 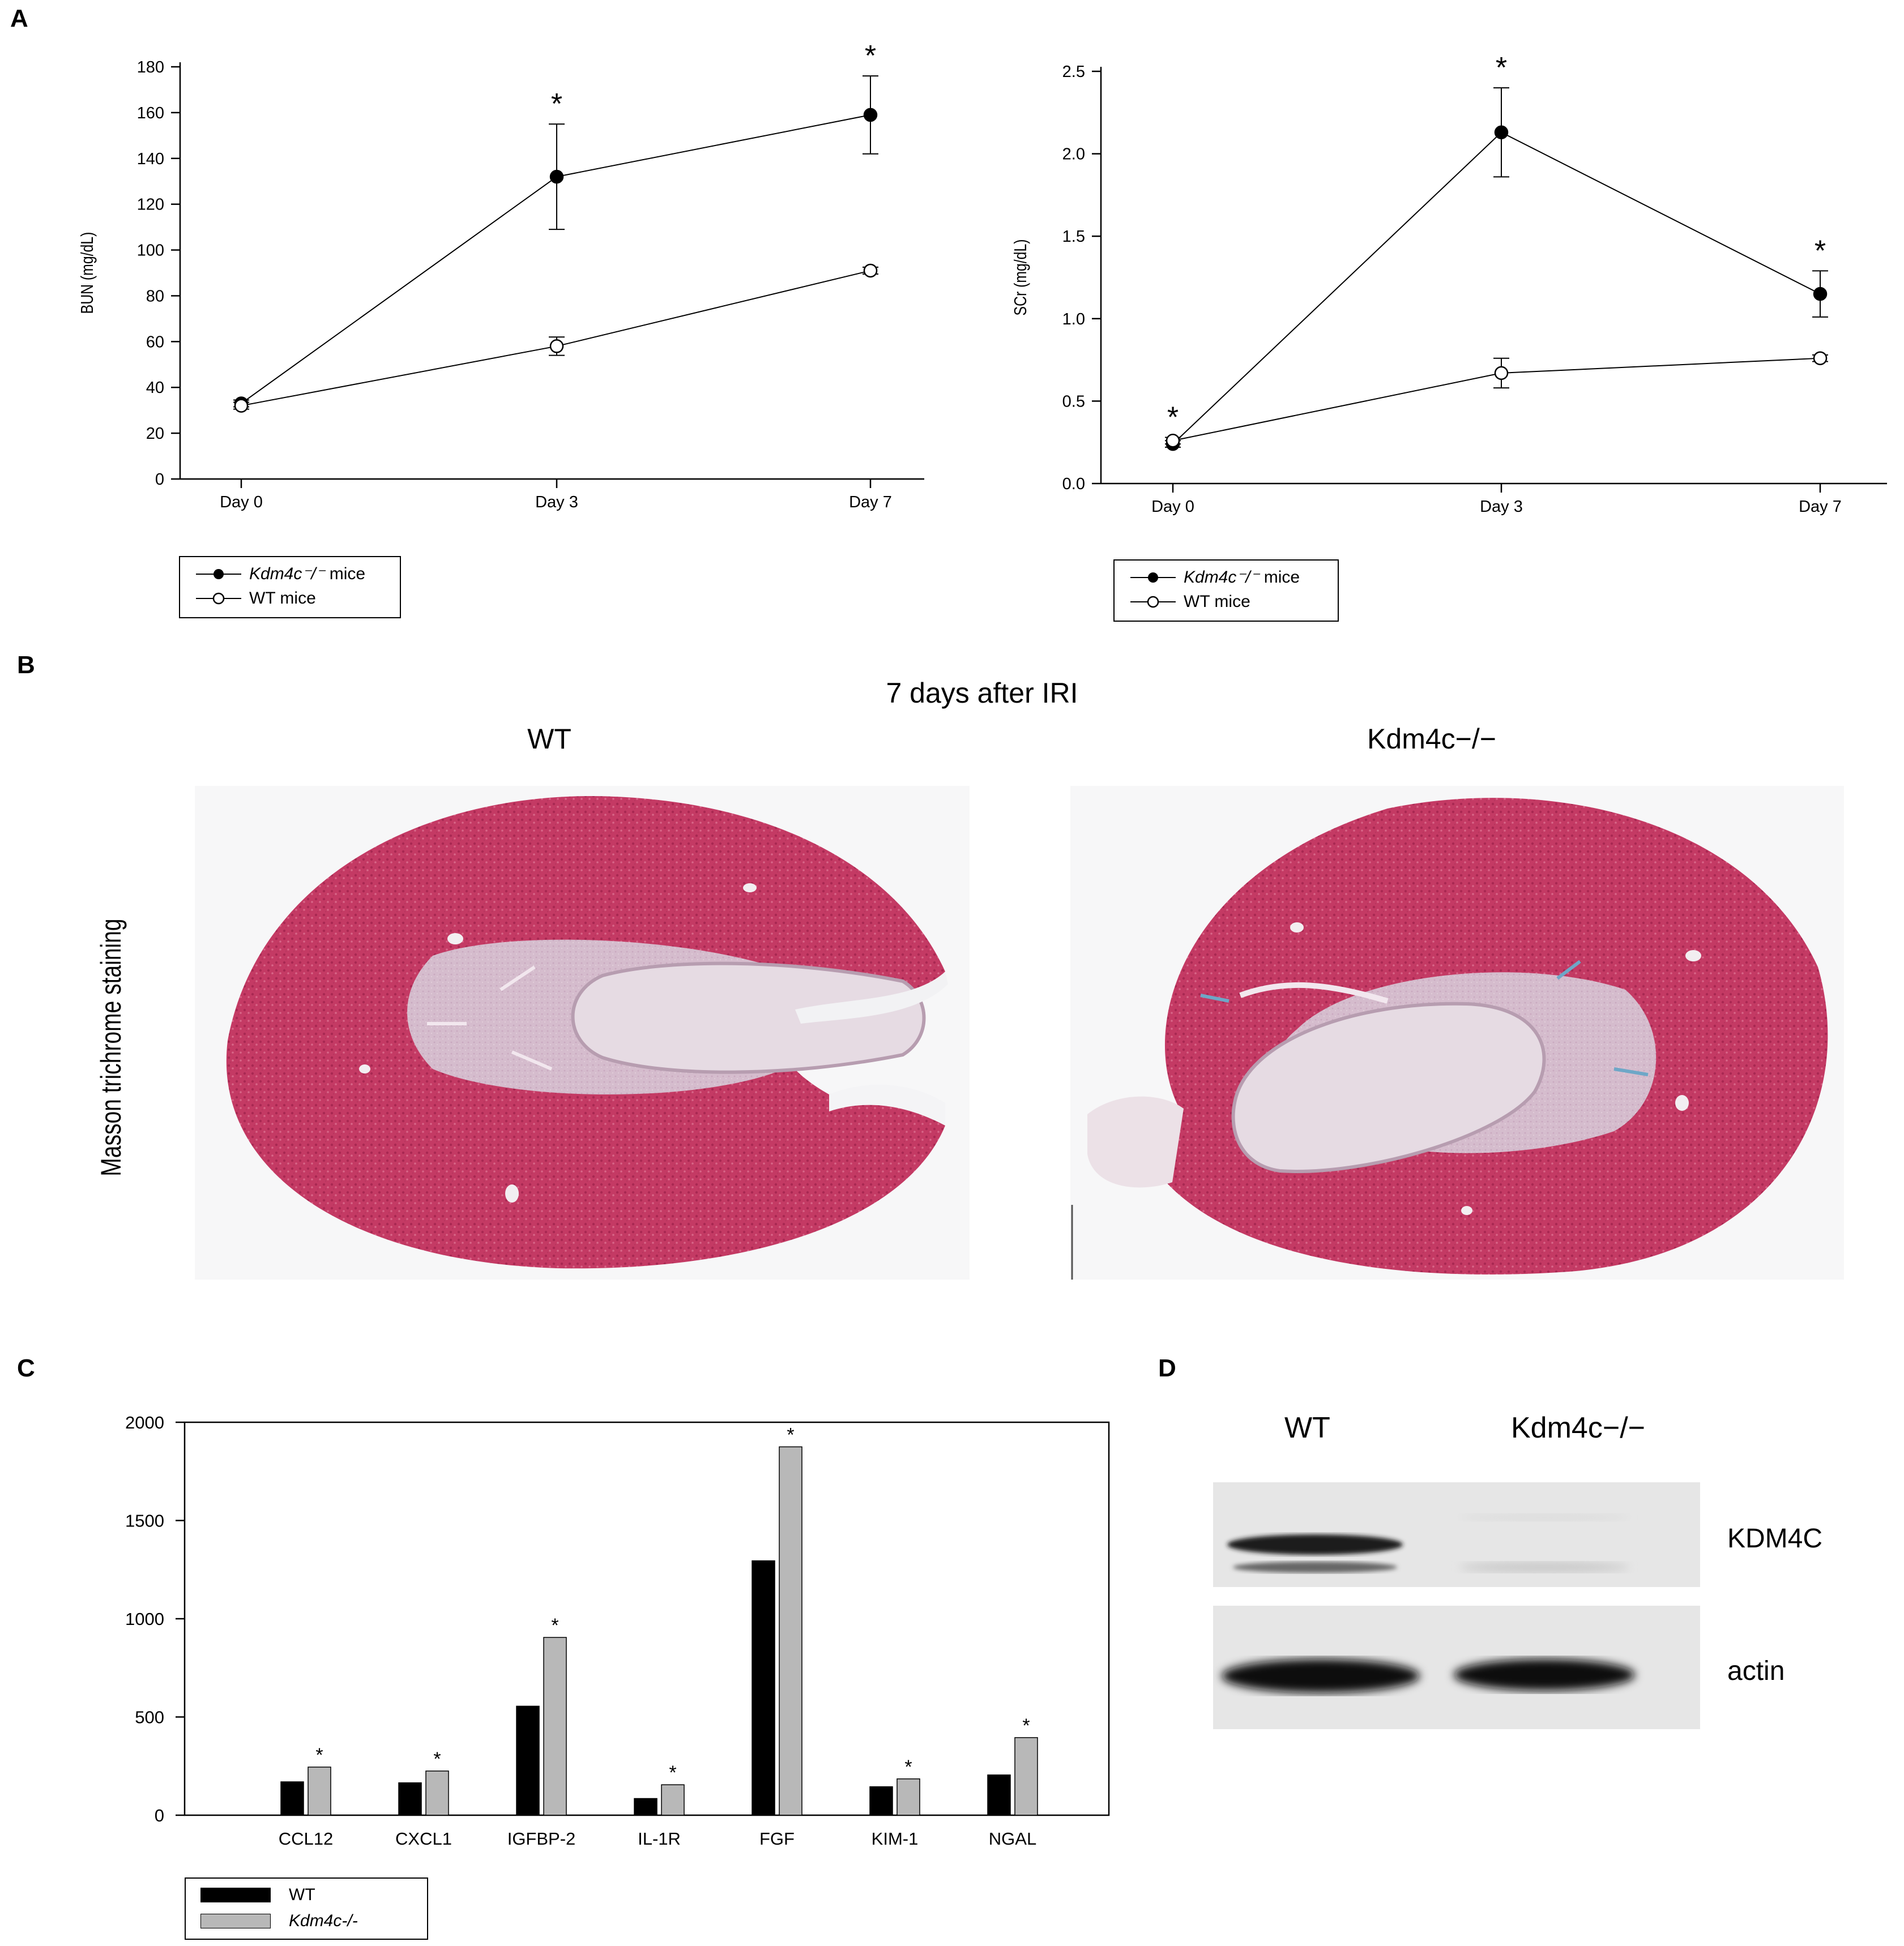 I want to click on scr-legend: Kdm4c⁻/⁻ mice WT mice, so click(x=1226, y=590).